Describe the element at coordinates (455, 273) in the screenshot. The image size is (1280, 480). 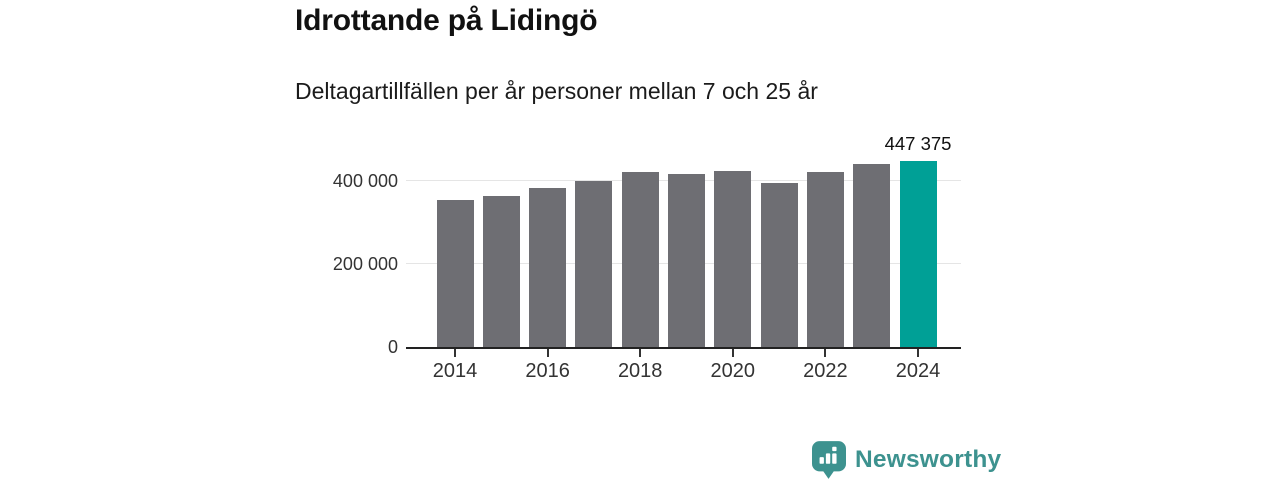
I see `bar-2014` at that location.